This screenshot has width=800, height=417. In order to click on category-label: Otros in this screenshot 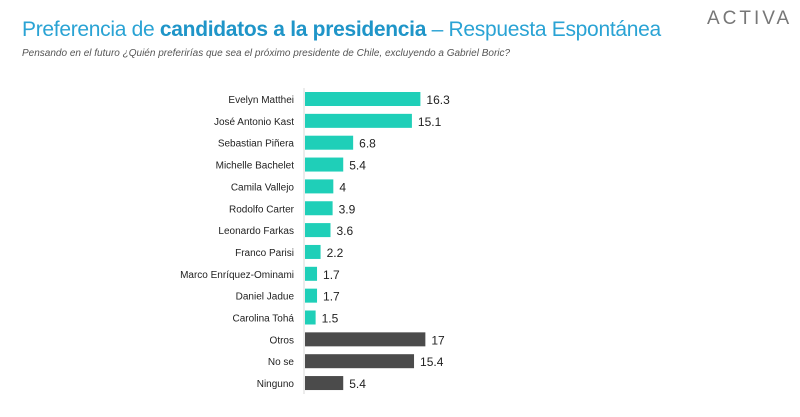, I will do `click(282, 340)`.